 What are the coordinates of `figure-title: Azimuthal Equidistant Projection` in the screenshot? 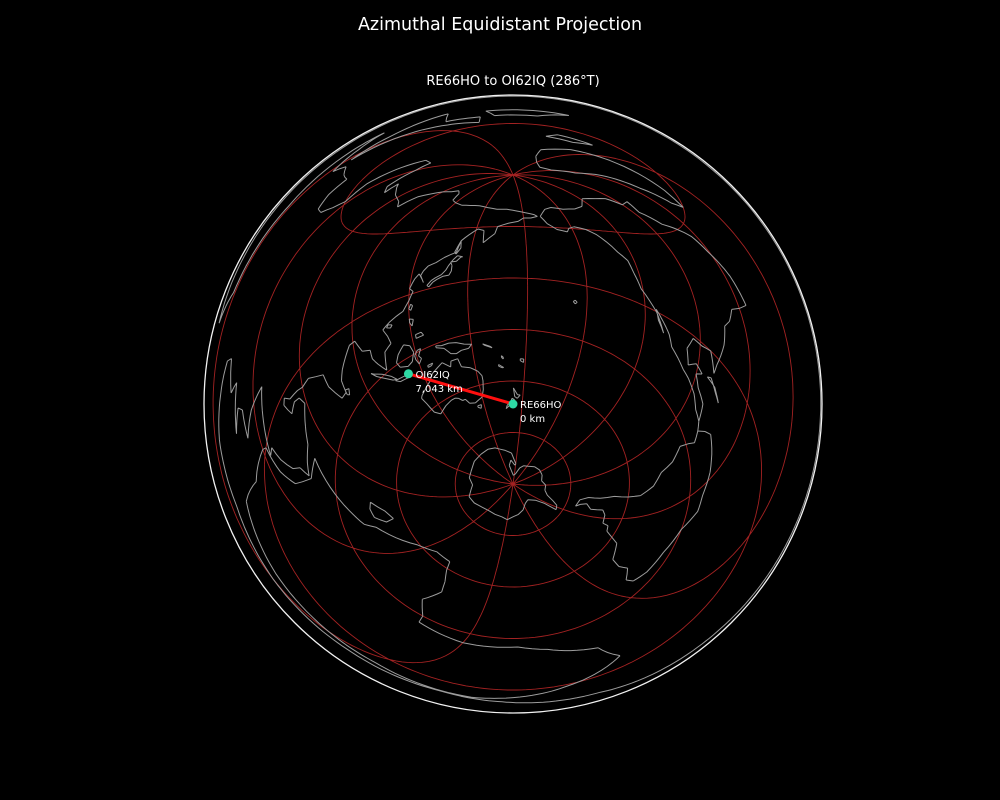 It's located at (500, 25).